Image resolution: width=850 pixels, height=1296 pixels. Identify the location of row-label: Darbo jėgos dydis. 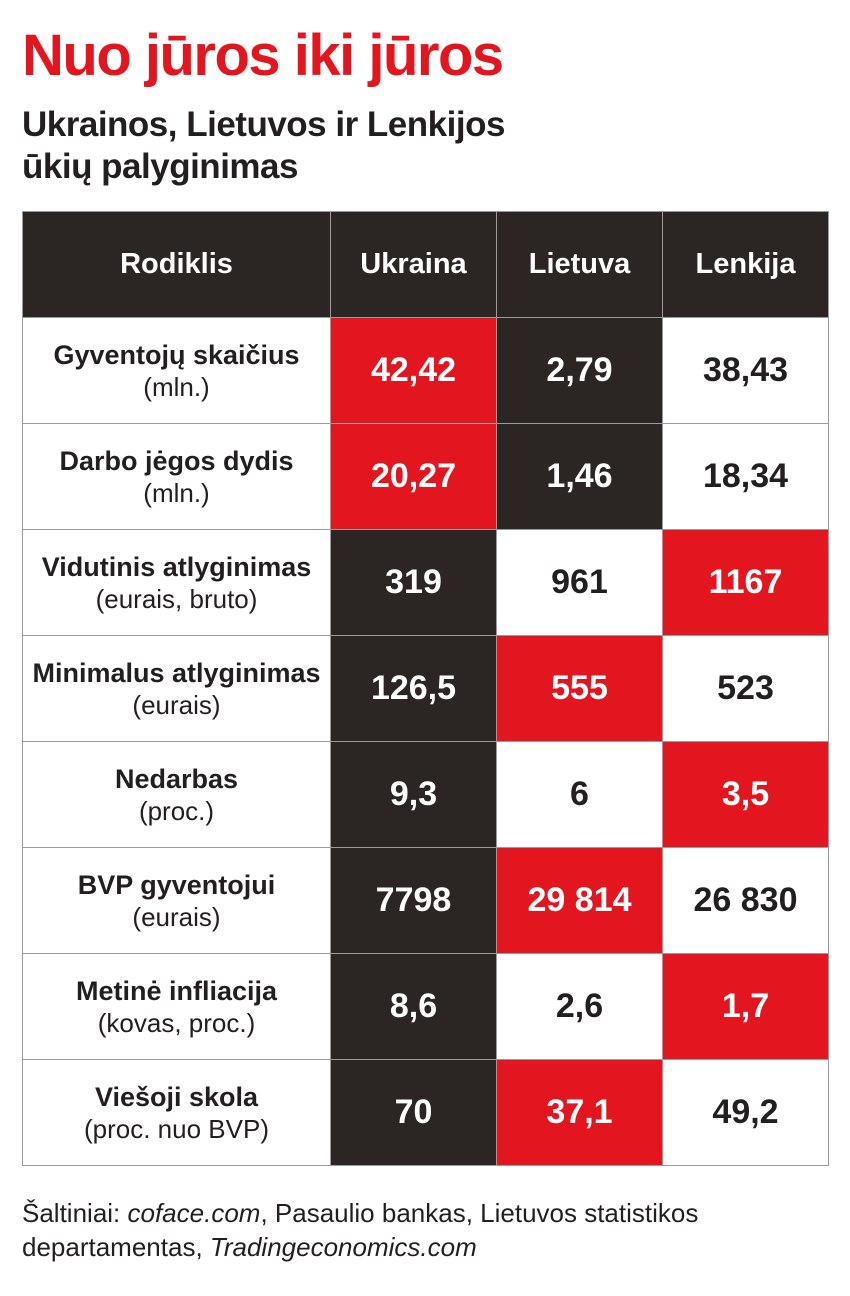
(176, 460).